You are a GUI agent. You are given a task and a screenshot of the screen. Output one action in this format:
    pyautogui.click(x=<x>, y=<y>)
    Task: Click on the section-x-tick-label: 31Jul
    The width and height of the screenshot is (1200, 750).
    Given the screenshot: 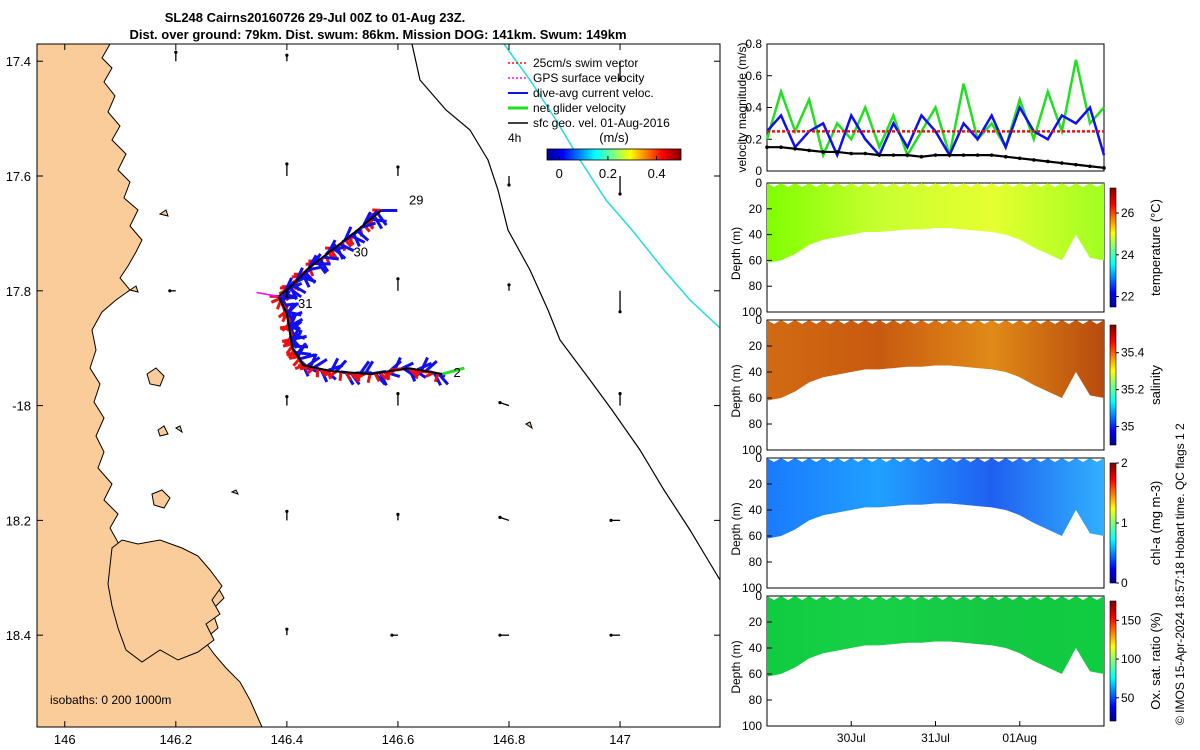 What is the action you would take?
    pyautogui.click(x=935, y=738)
    